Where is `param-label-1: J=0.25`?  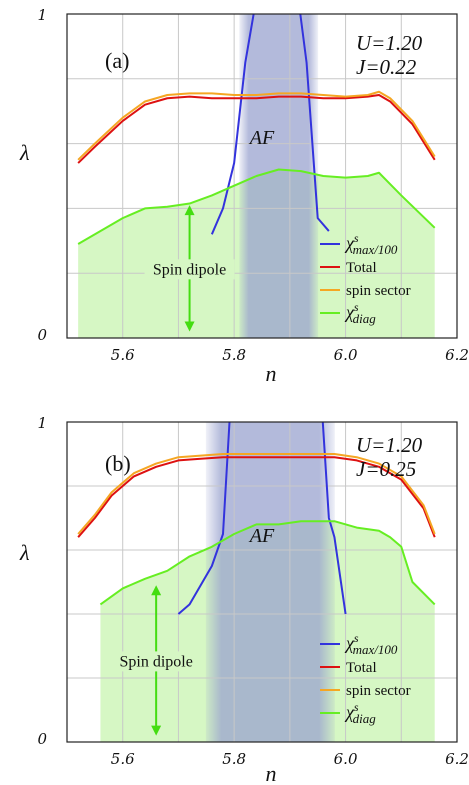
param-label-1: J=0.25 is located at coordinates (386, 469).